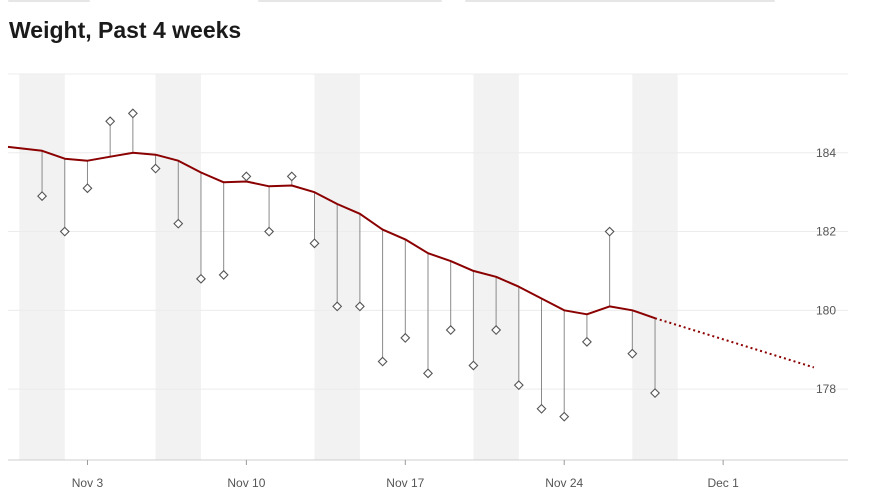  I want to click on y-tick-label: 184, so click(826, 153).